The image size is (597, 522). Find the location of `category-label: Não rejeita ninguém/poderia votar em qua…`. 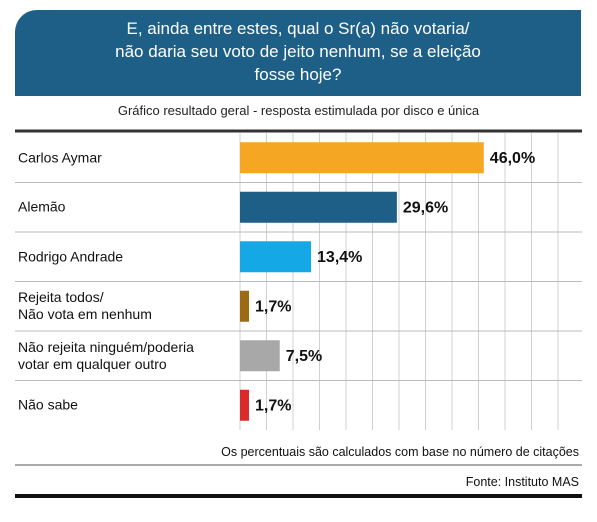

category-label: Não rejeita ninguém/poderia votar em qua… is located at coordinates (106, 355).